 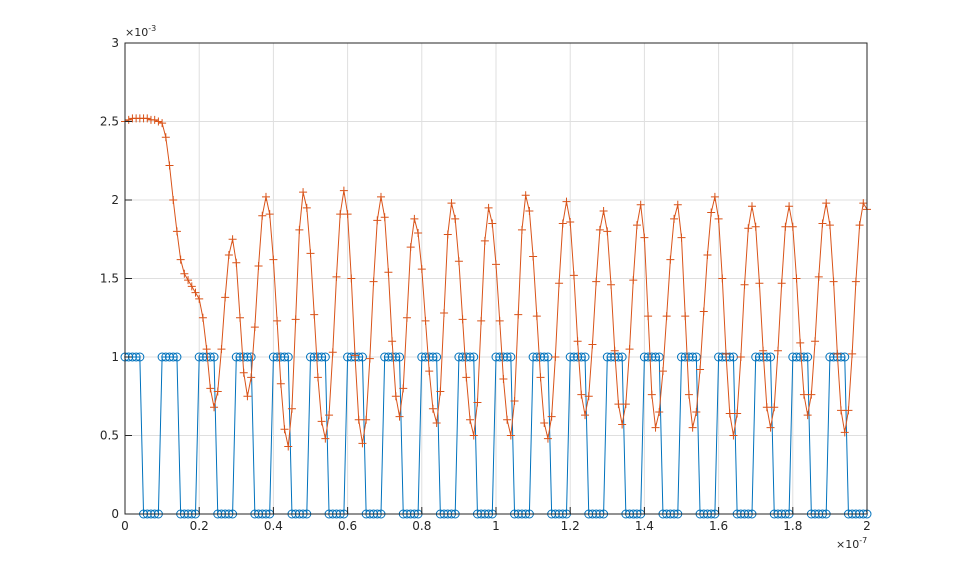 What do you see at coordinates (199, 526) in the screenshot?
I see `x-tick-label: 0.2` at bounding box center [199, 526].